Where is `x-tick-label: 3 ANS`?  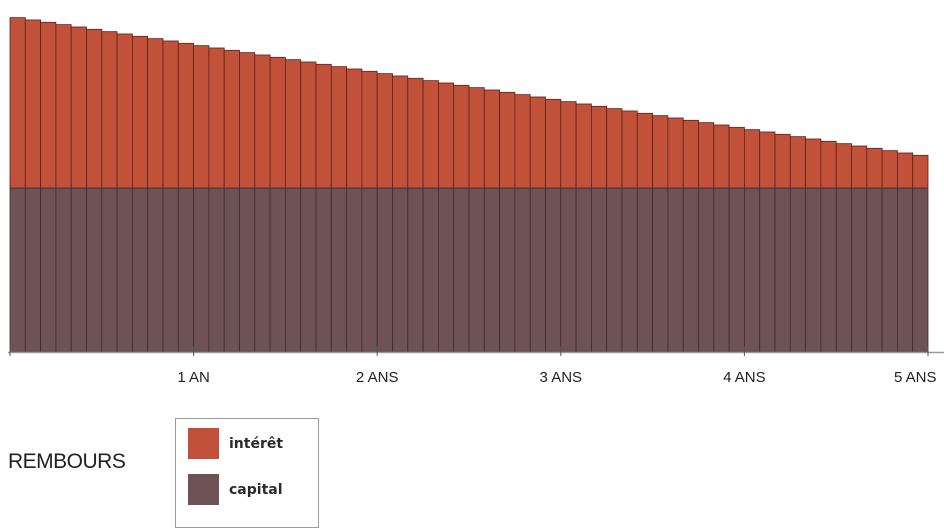 x-tick-label: 3 ANS is located at coordinates (561, 377).